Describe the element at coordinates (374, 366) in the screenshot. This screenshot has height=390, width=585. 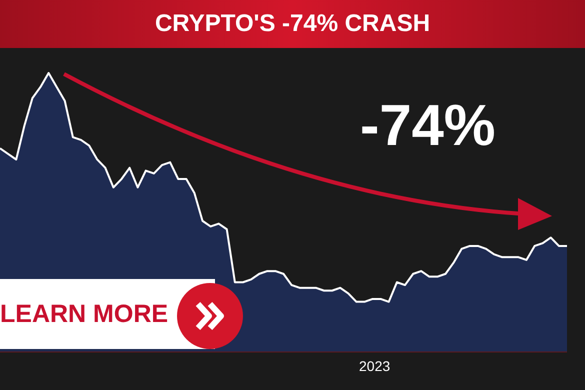
I see `text: 2023` at that location.